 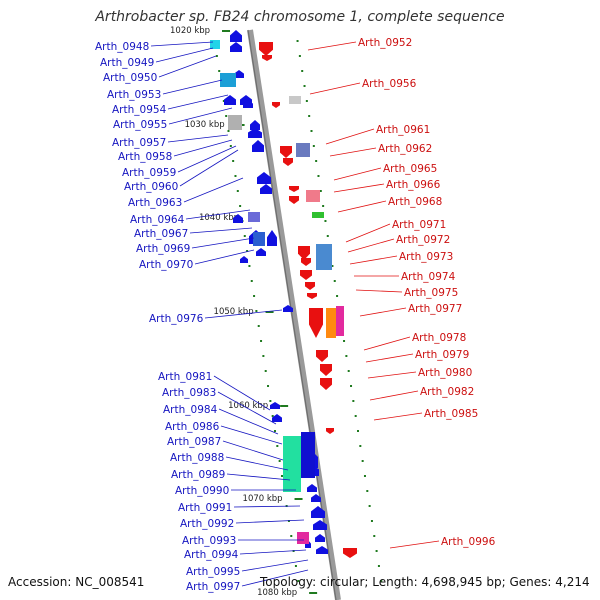 What do you see at coordinates (389, 84) in the screenshot?
I see `right-gene-label: Arth_0956` at bounding box center [389, 84].